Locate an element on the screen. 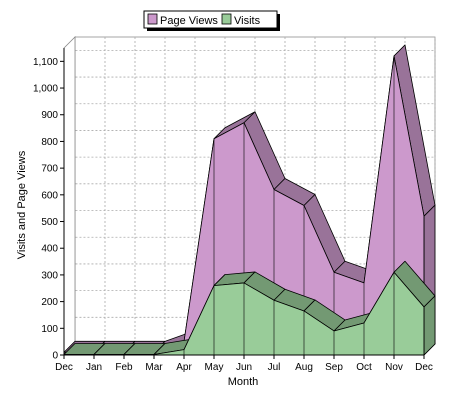 The height and width of the screenshot is (400, 450). x-tick-label: Jun is located at coordinates (244, 367).